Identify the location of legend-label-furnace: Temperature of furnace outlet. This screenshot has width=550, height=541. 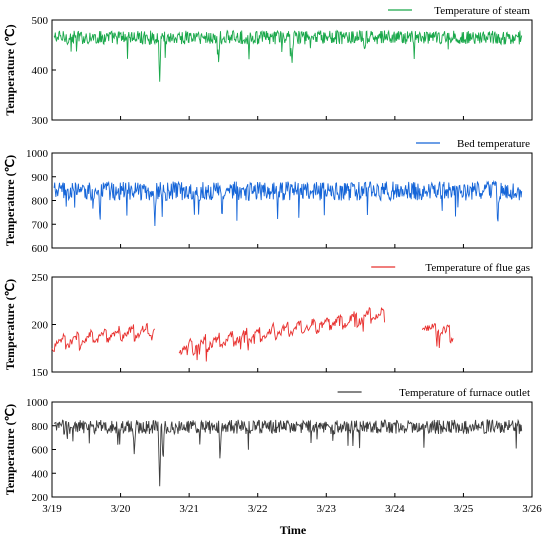
(464, 393).